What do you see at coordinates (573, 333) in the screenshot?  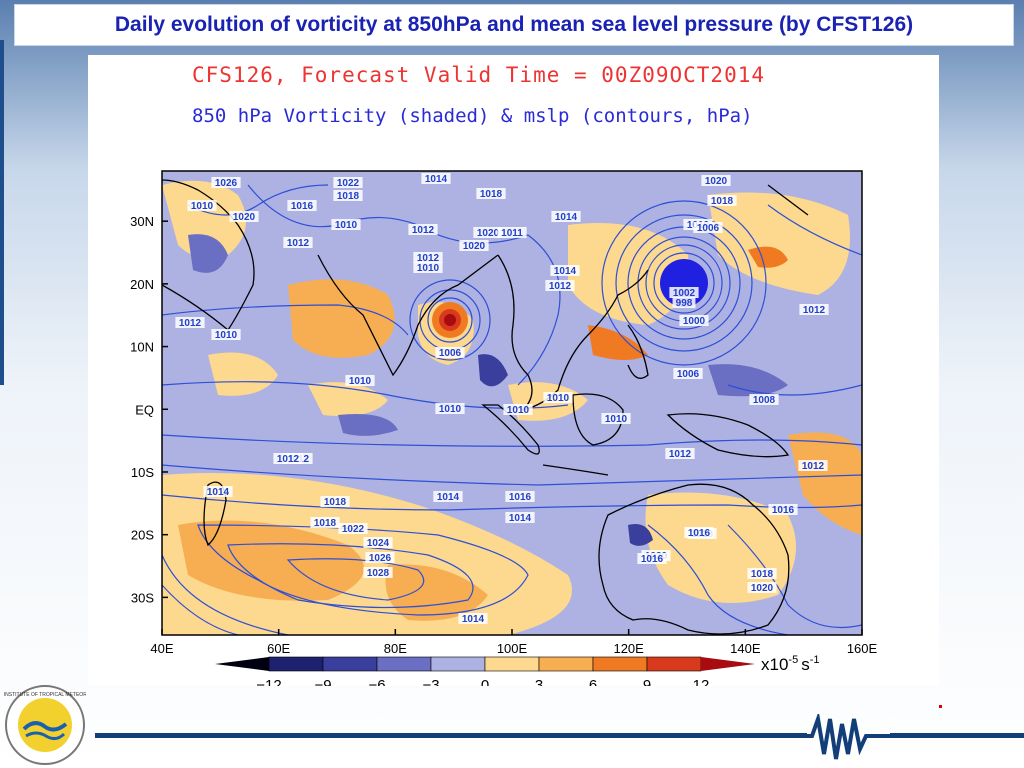 I see `southeast-asia-coast` at bounding box center [573, 333].